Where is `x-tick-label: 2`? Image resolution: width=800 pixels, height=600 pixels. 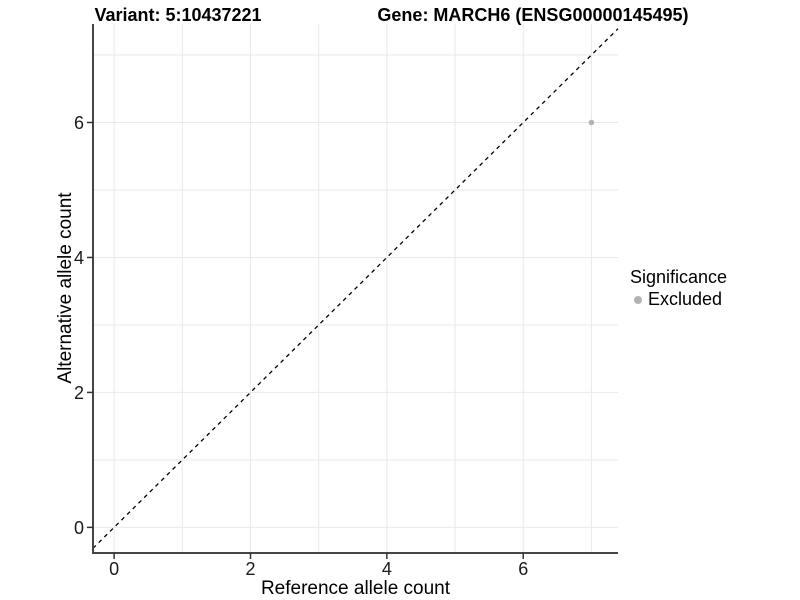 x-tick-label: 2 is located at coordinates (250, 569).